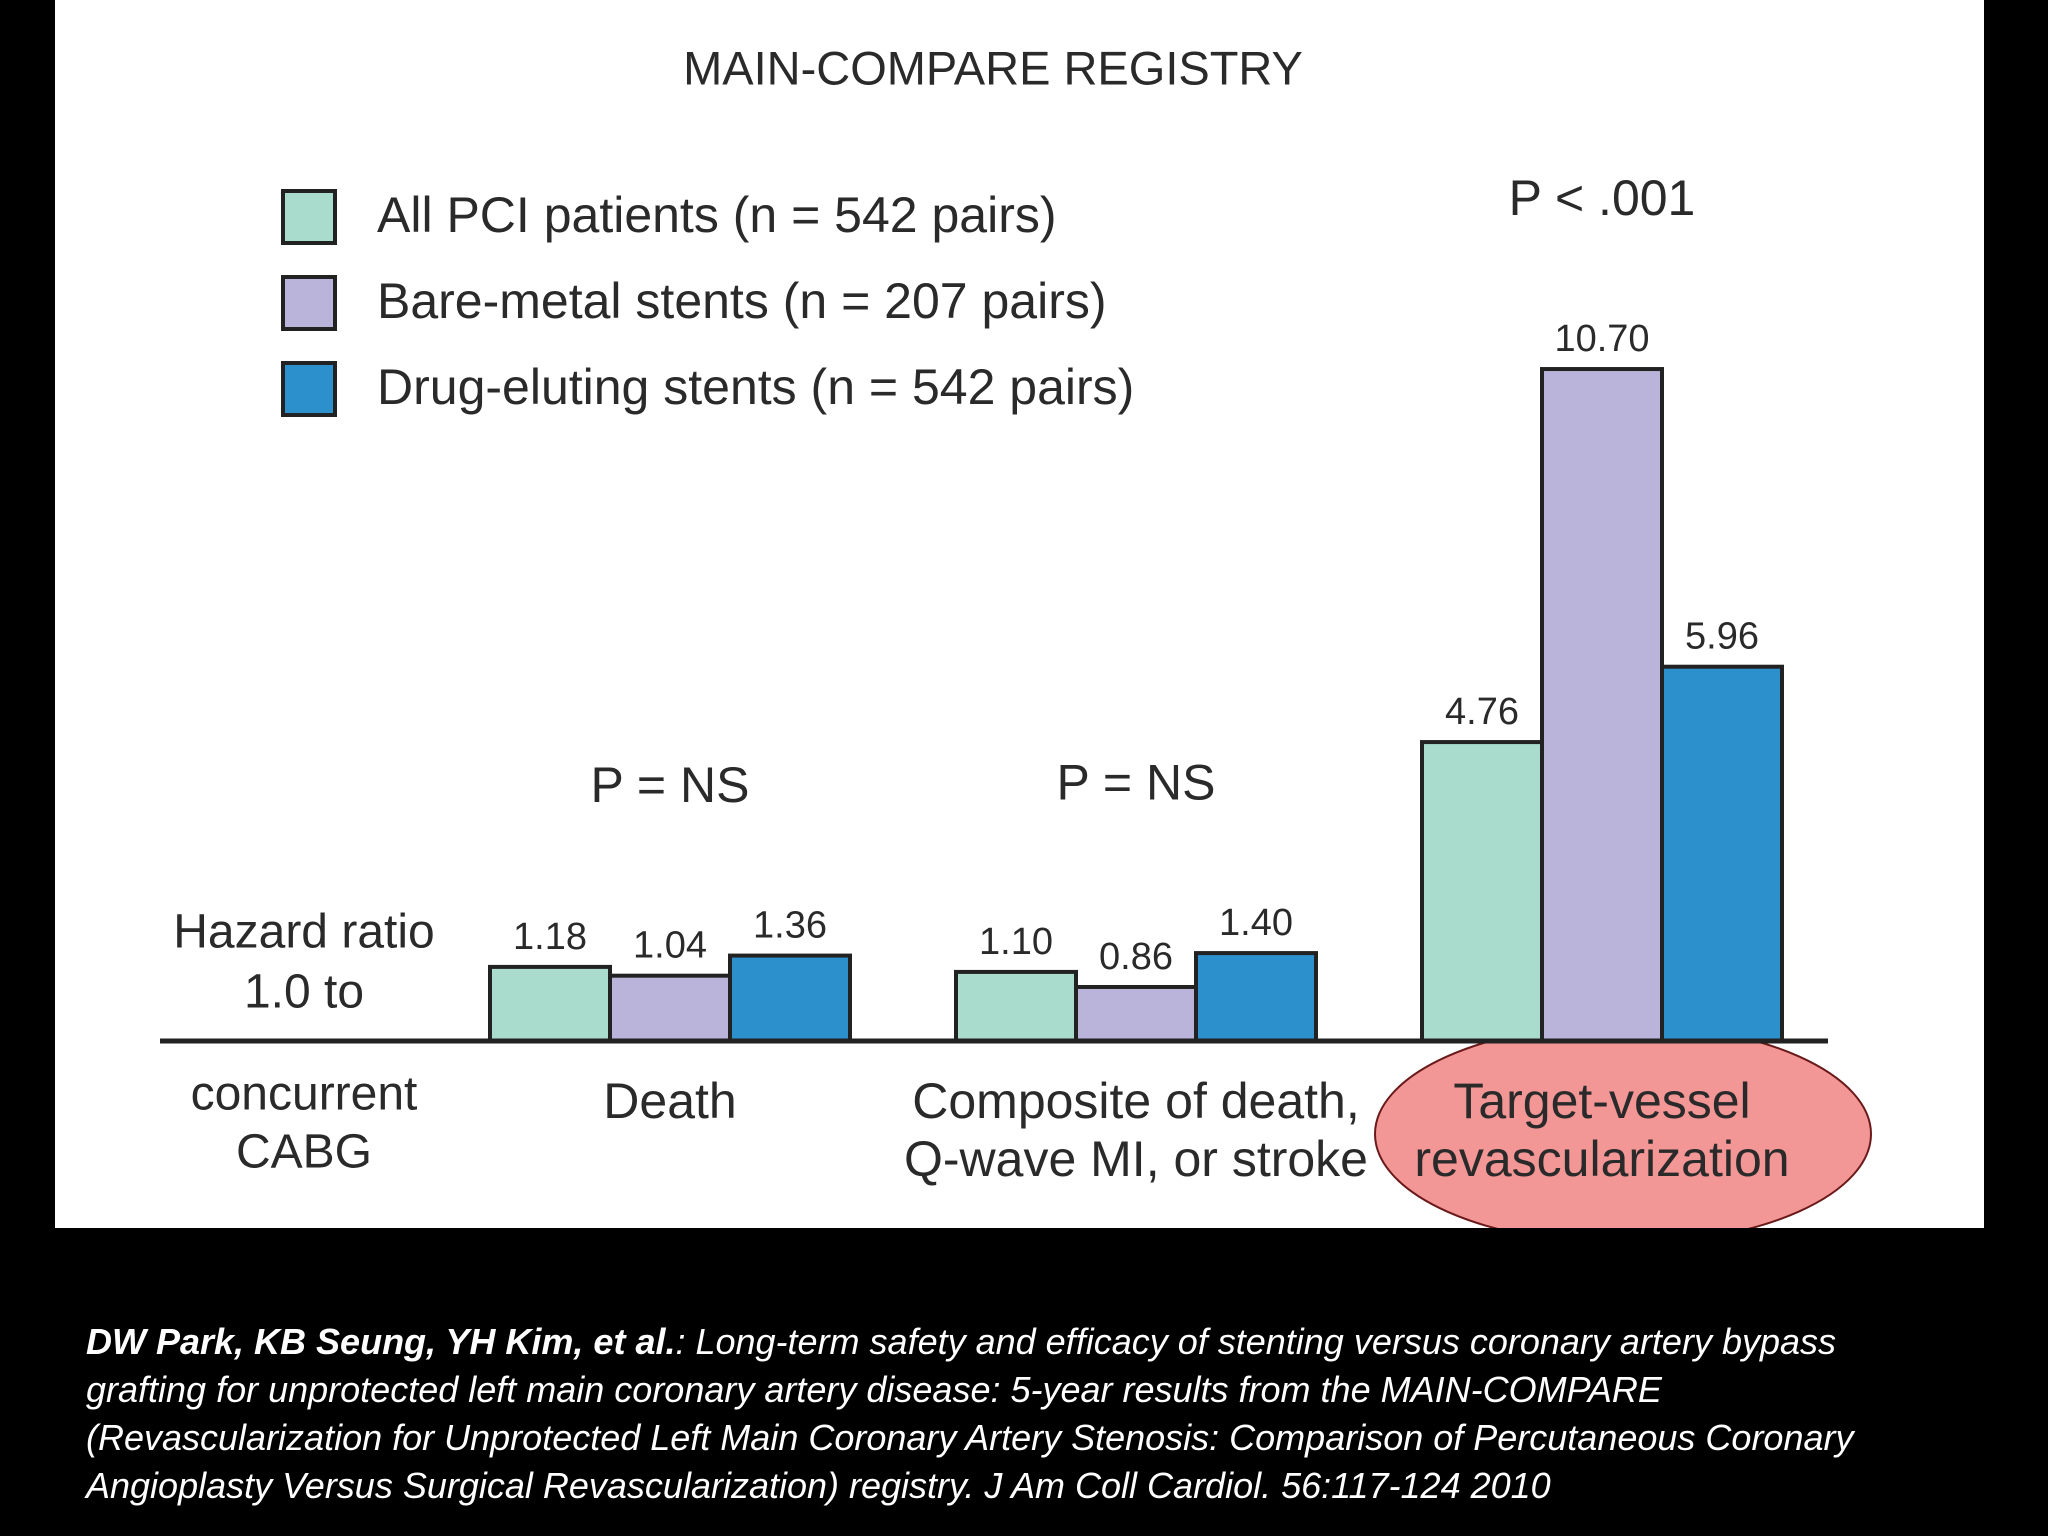 The width and height of the screenshot is (2048, 1536). I want to click on citation-authors: DW Park, KB Seung, YH Kim, et al., so click(381, 1341).